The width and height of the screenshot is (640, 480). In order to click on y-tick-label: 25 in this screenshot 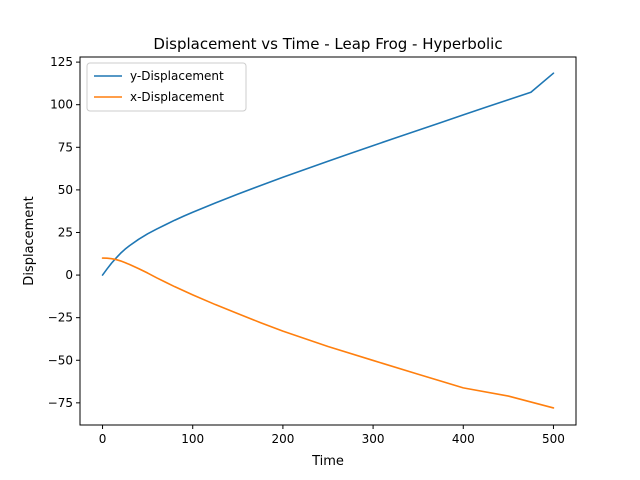, I will do `click(65, 232)`.